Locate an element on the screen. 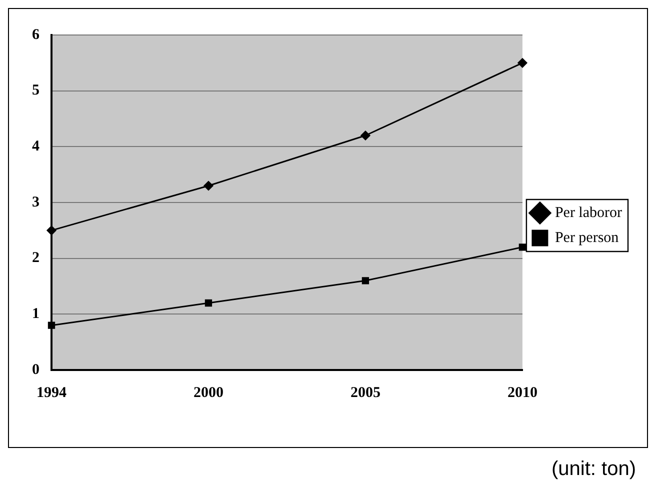 The width and height of the screenshot is (660, 500). y-tick-label: 2 is located at coordinates (36, 258).